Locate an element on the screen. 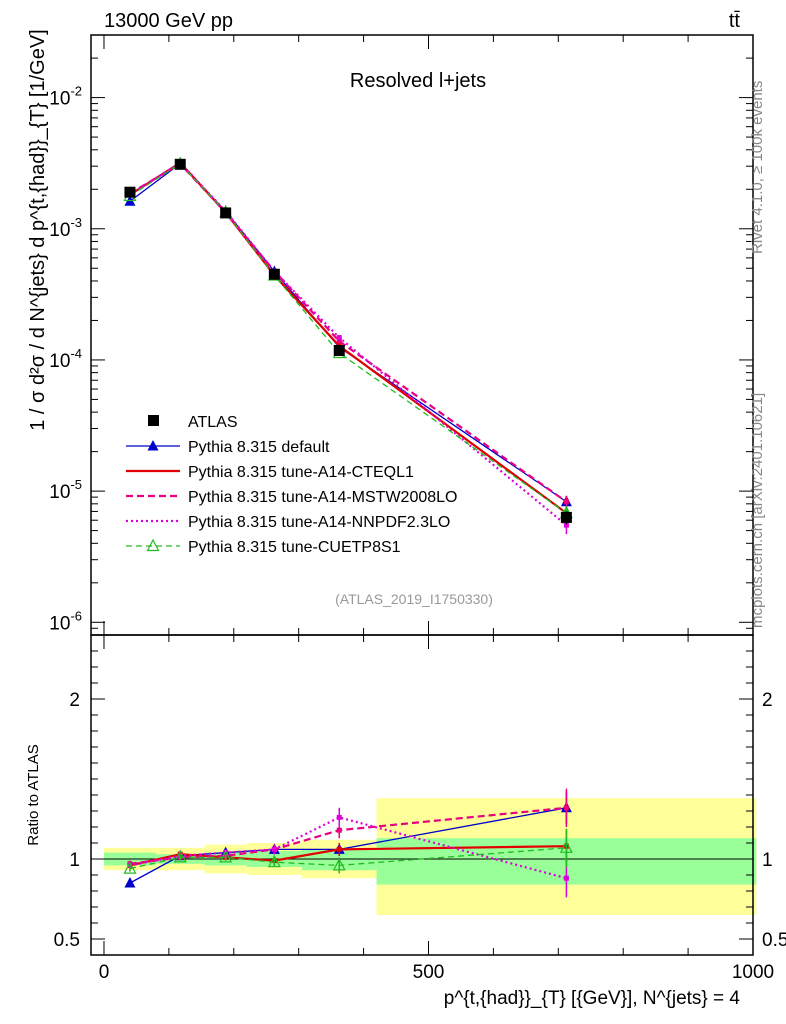 The image size is (786, 1024). ratio-series-layer is located at coordinates (348, 843).